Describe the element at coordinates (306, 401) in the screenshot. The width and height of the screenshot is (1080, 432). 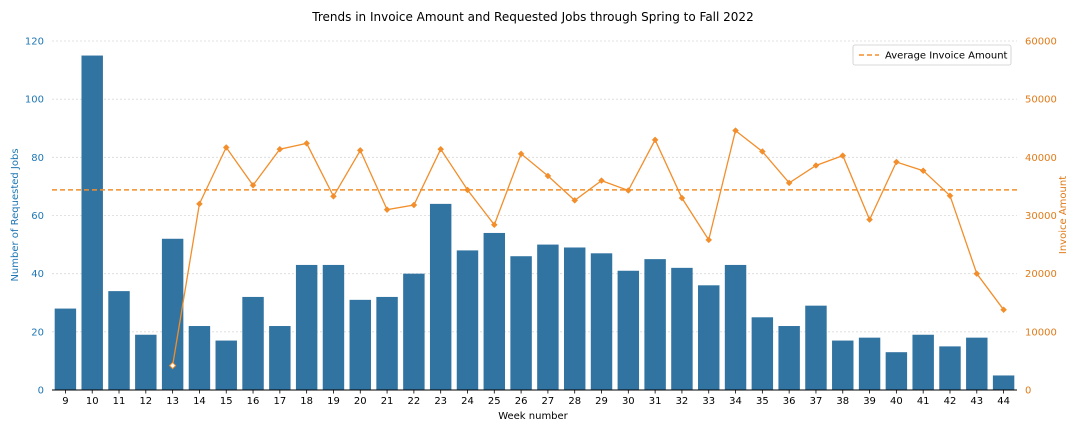
I see `x-tick-label: 18` at that location.